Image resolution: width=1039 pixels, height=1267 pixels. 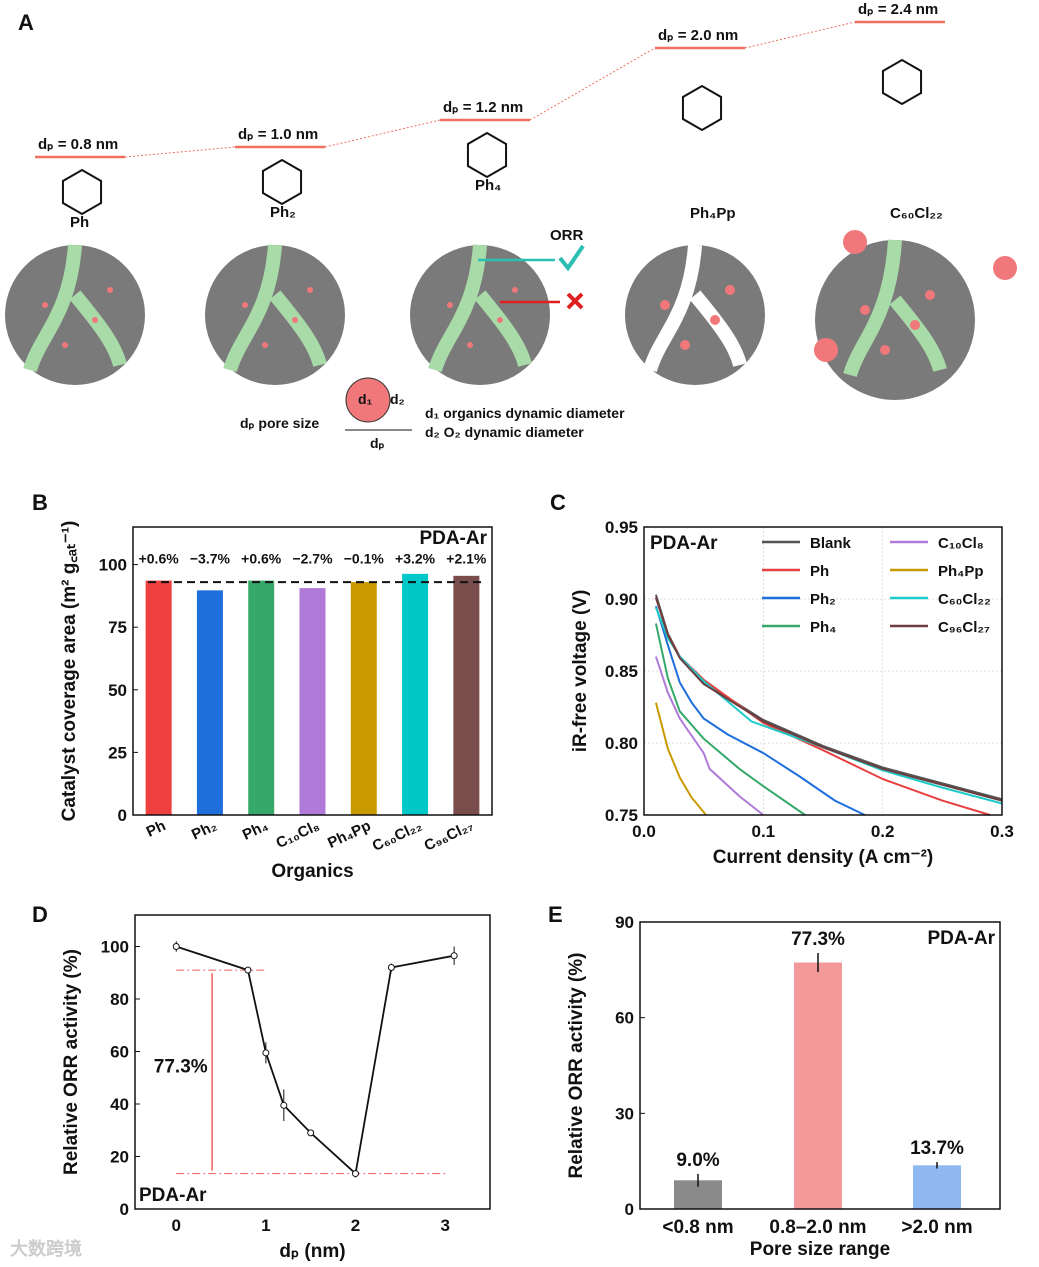 I want to click on y-tick-label: 60, so click(x=624, y=1018).